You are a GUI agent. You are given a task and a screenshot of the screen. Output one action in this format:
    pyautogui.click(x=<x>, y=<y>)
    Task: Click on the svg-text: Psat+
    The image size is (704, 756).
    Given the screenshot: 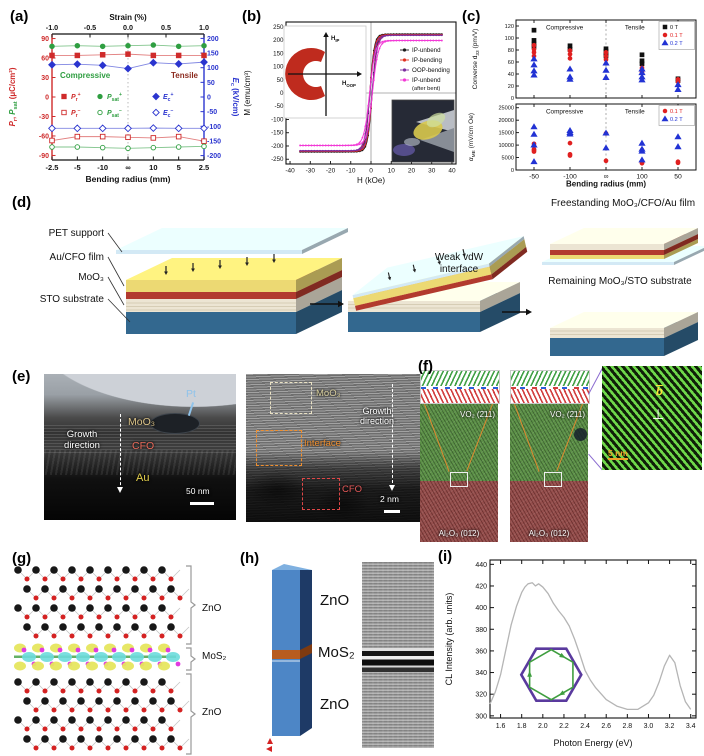 What is the action you would take?
    pyautogui.click(x=114, y=97)
    